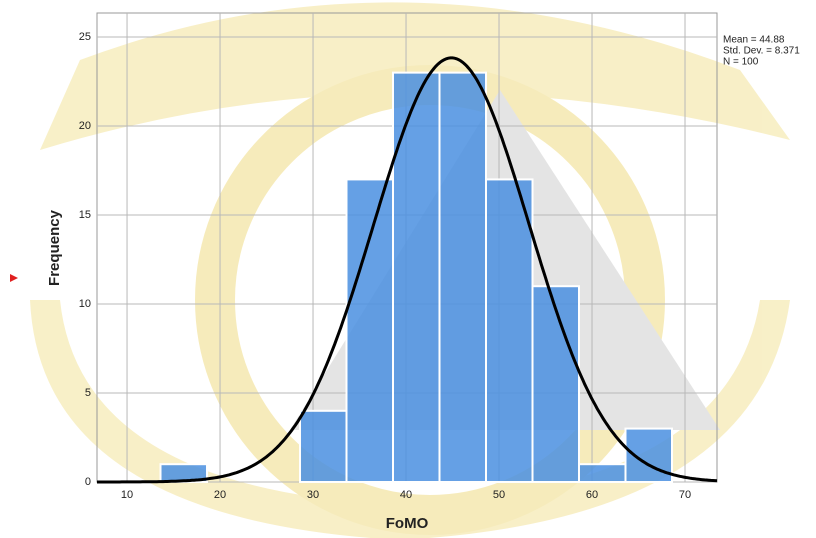 The height and width of the screenshot is (538, 816). I want to click on stat-label: Std. Dev. = 8.371, so click(761, 51).